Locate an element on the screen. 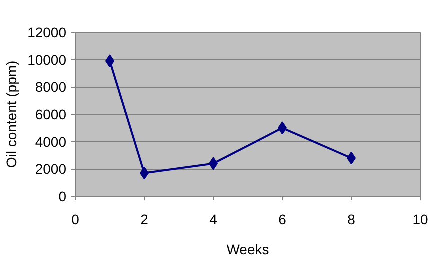  y-tick-label: 6000 is located at coordinates (51, 114).